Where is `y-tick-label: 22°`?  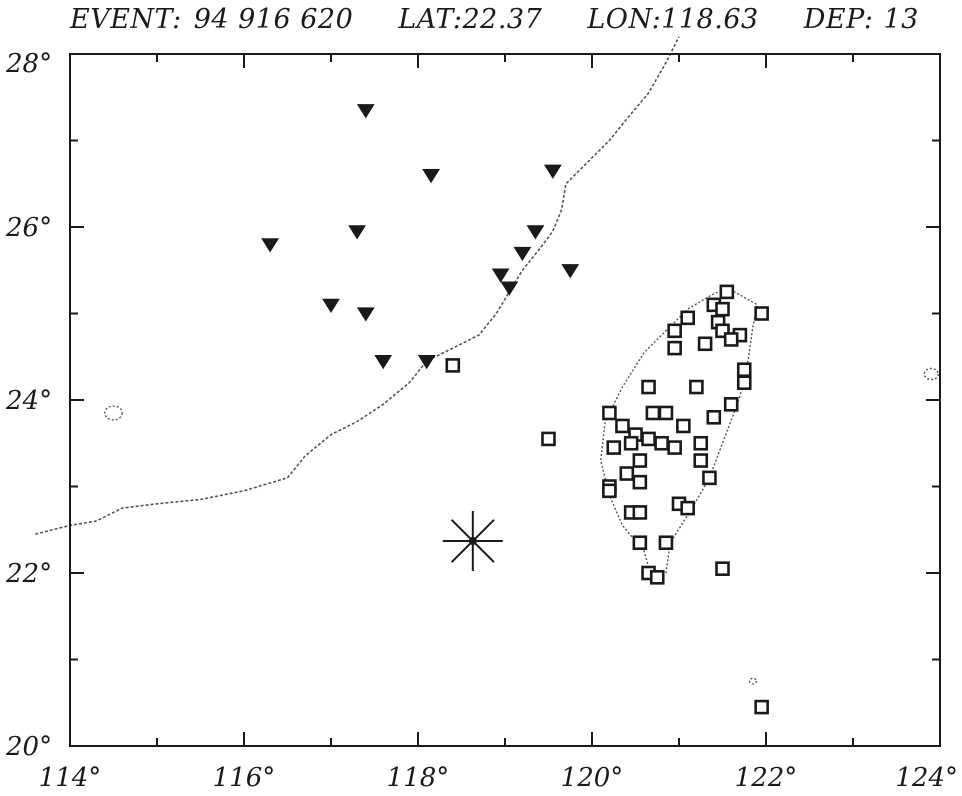 y-tick-label: 22° is located at coordinates (28, 574).